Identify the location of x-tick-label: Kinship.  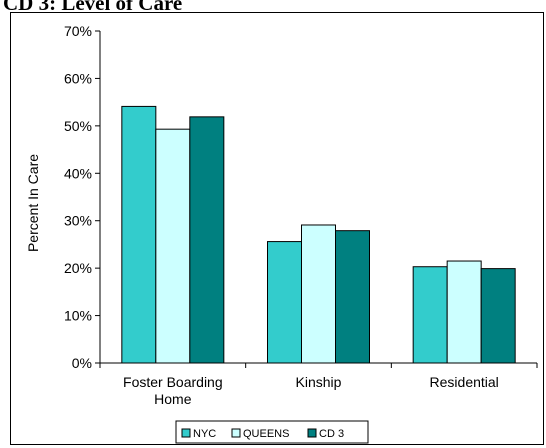
(319, 382).